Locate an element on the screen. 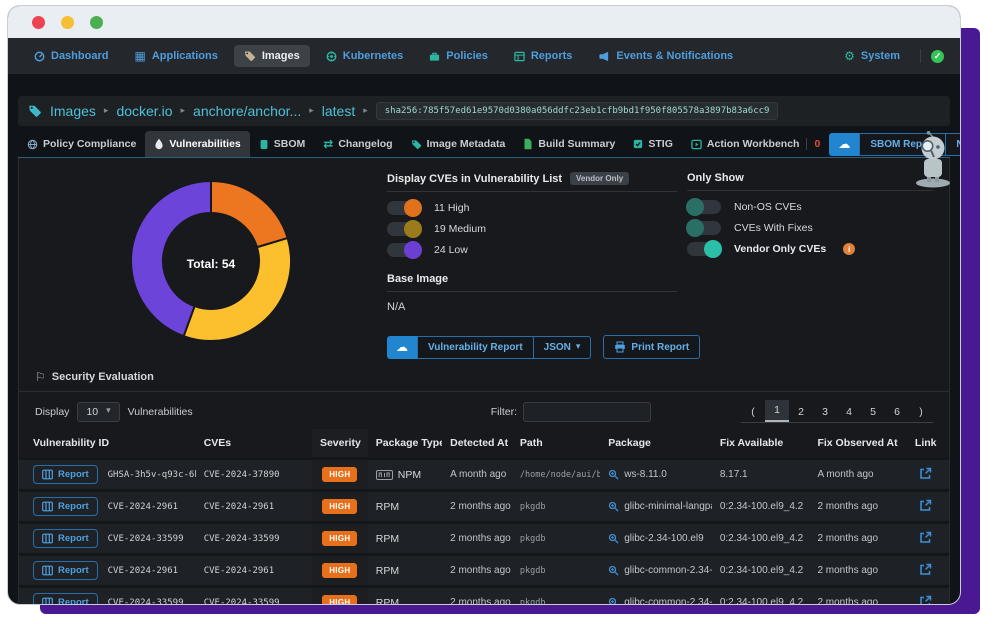 Image resolution: width=1000 pixels, height=624 pixels. minimize-button is located at coordinates (67, 22).